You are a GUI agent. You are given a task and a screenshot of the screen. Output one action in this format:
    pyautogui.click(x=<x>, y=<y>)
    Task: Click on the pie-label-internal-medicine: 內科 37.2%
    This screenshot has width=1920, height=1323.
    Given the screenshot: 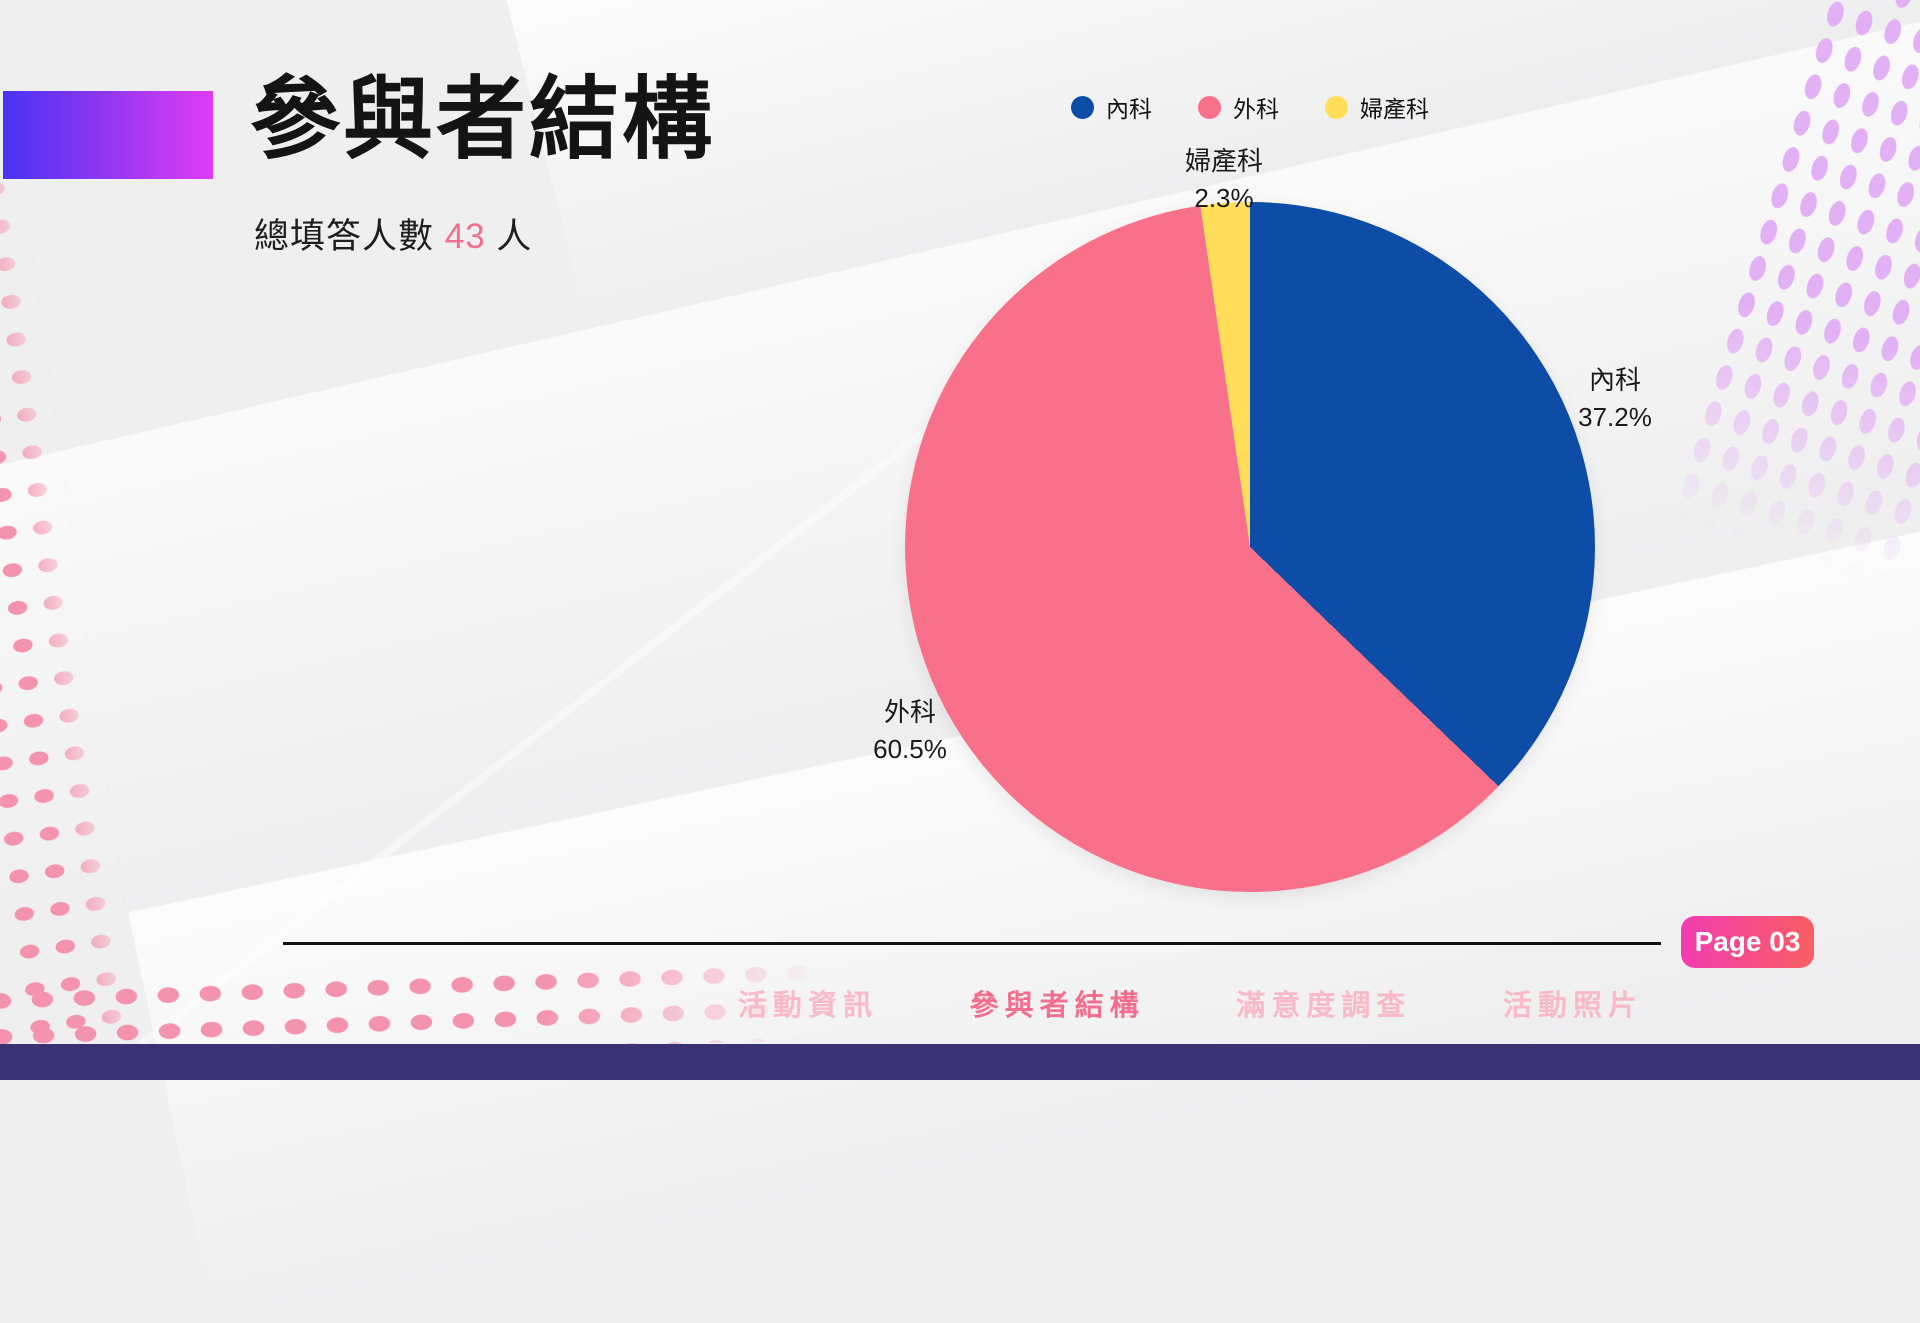 What is the action you would take?
    pyautogui.click(x=1615, y=399)
    